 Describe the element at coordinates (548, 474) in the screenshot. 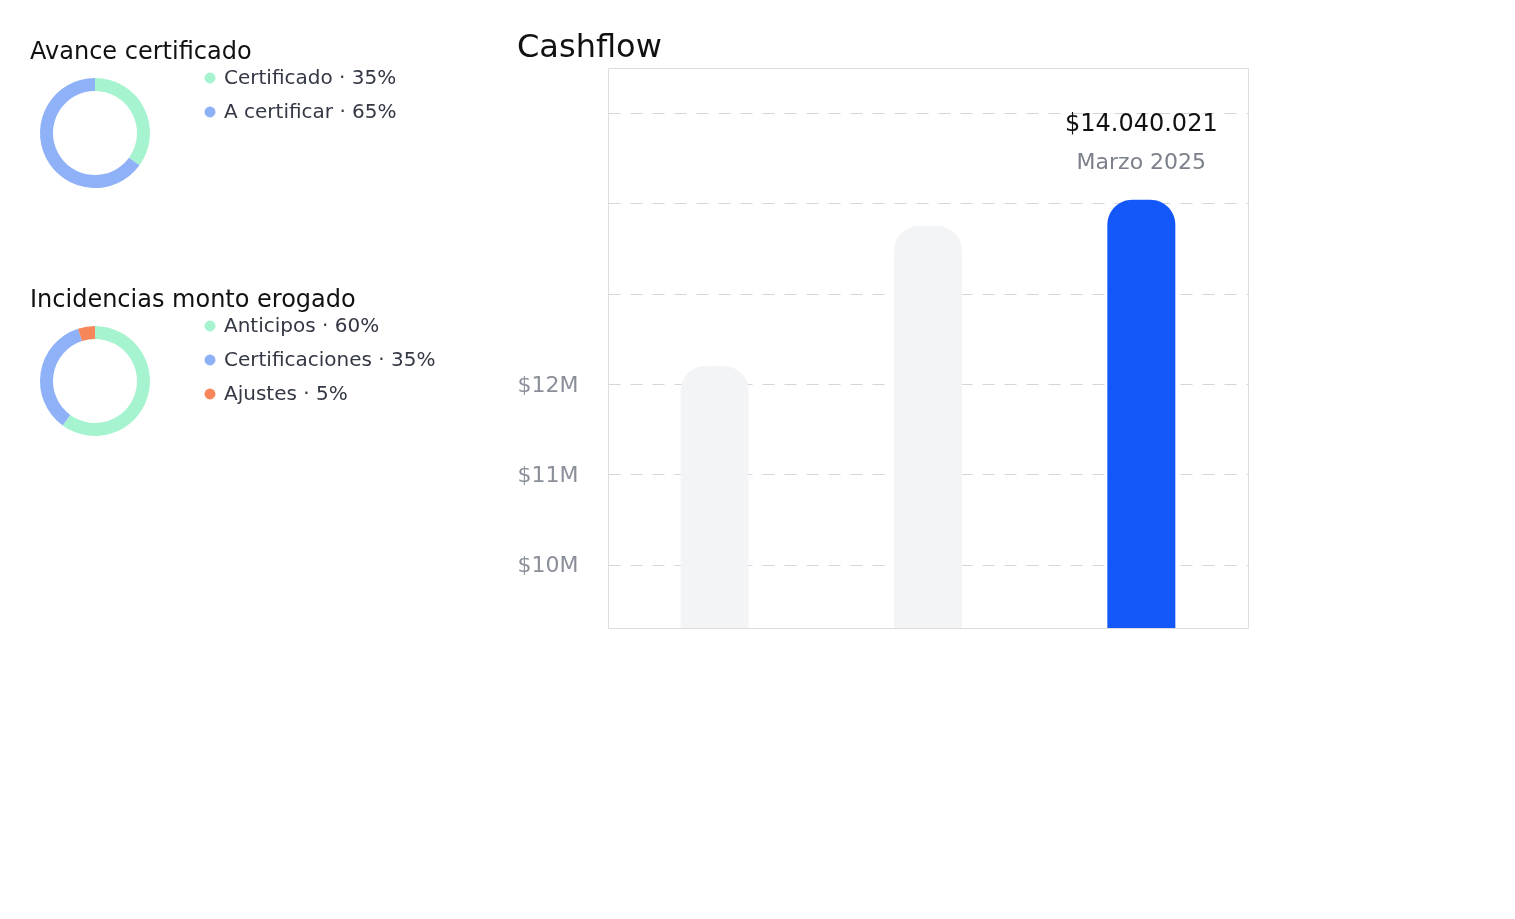

I see `y-tick-label: $11M` at that location.